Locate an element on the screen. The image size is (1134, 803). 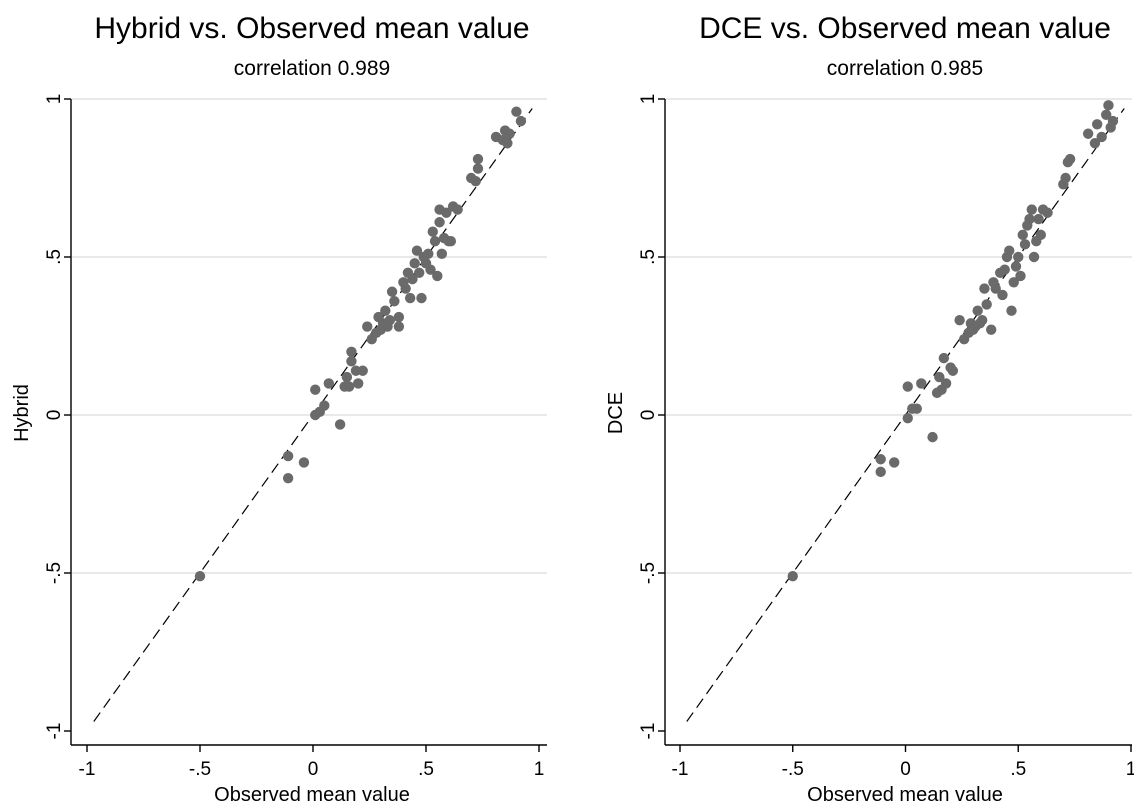
chart-title: DCE vs. Observed mean value is located at coordinates (905, 28).